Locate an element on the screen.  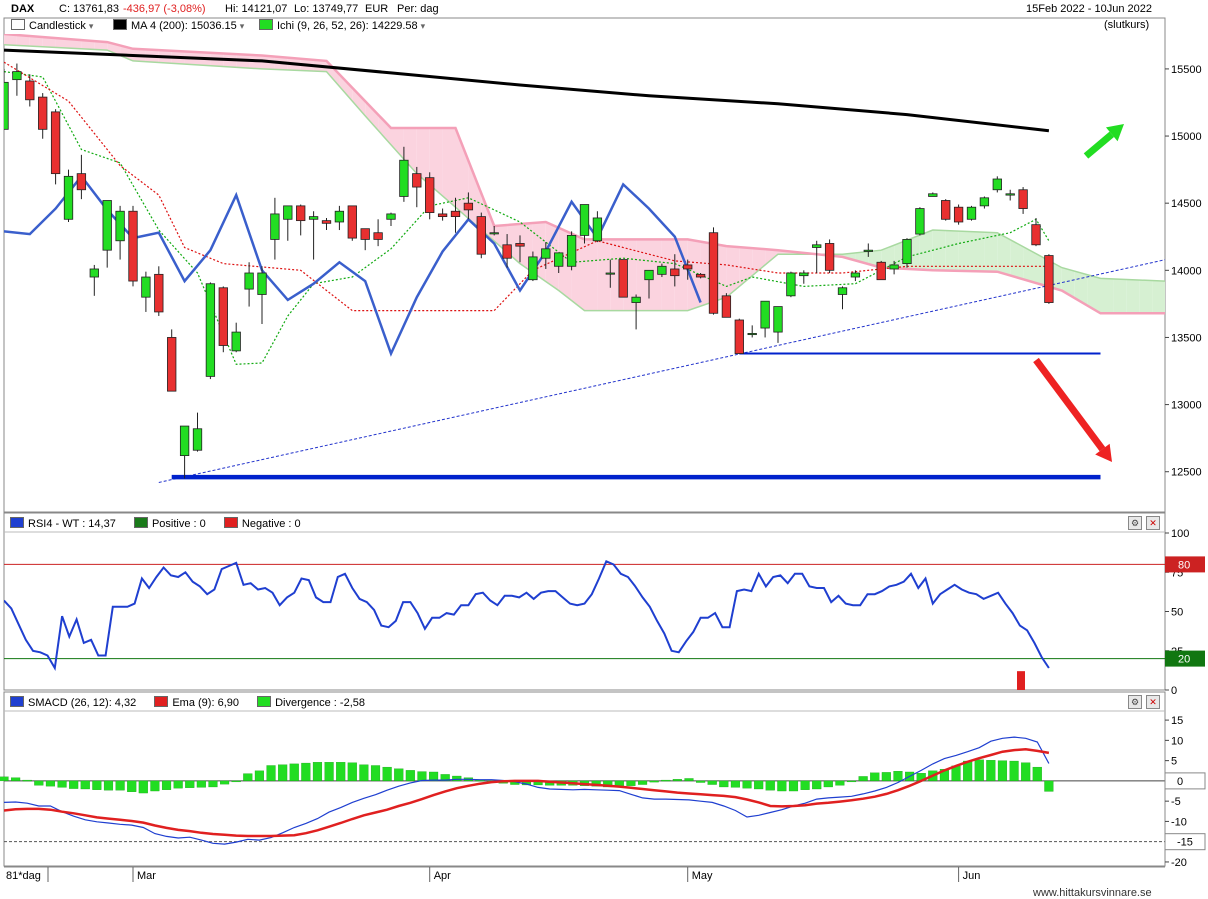
legend-ichi: Ichi (9, 26, 52, 26): 14229.58 ▾ is located at coordinates (342, 25).